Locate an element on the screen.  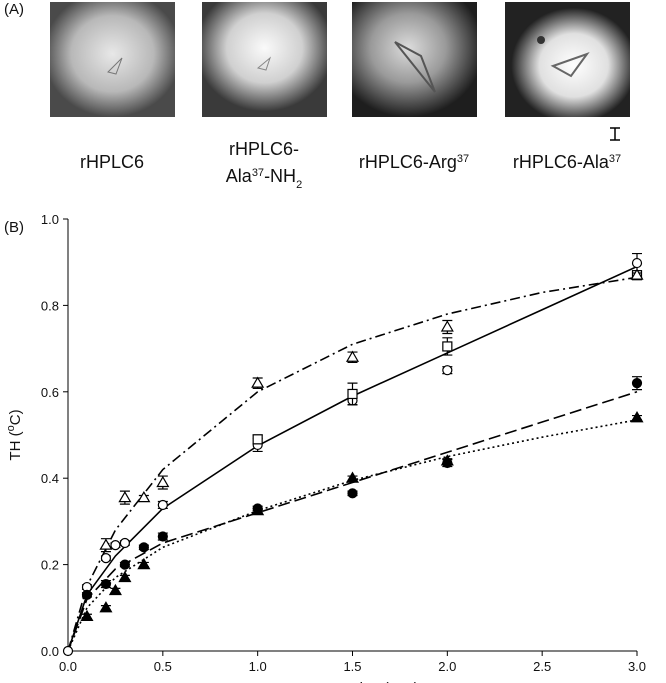
caption: rHPLC6 is located at coordinates (112, 162).